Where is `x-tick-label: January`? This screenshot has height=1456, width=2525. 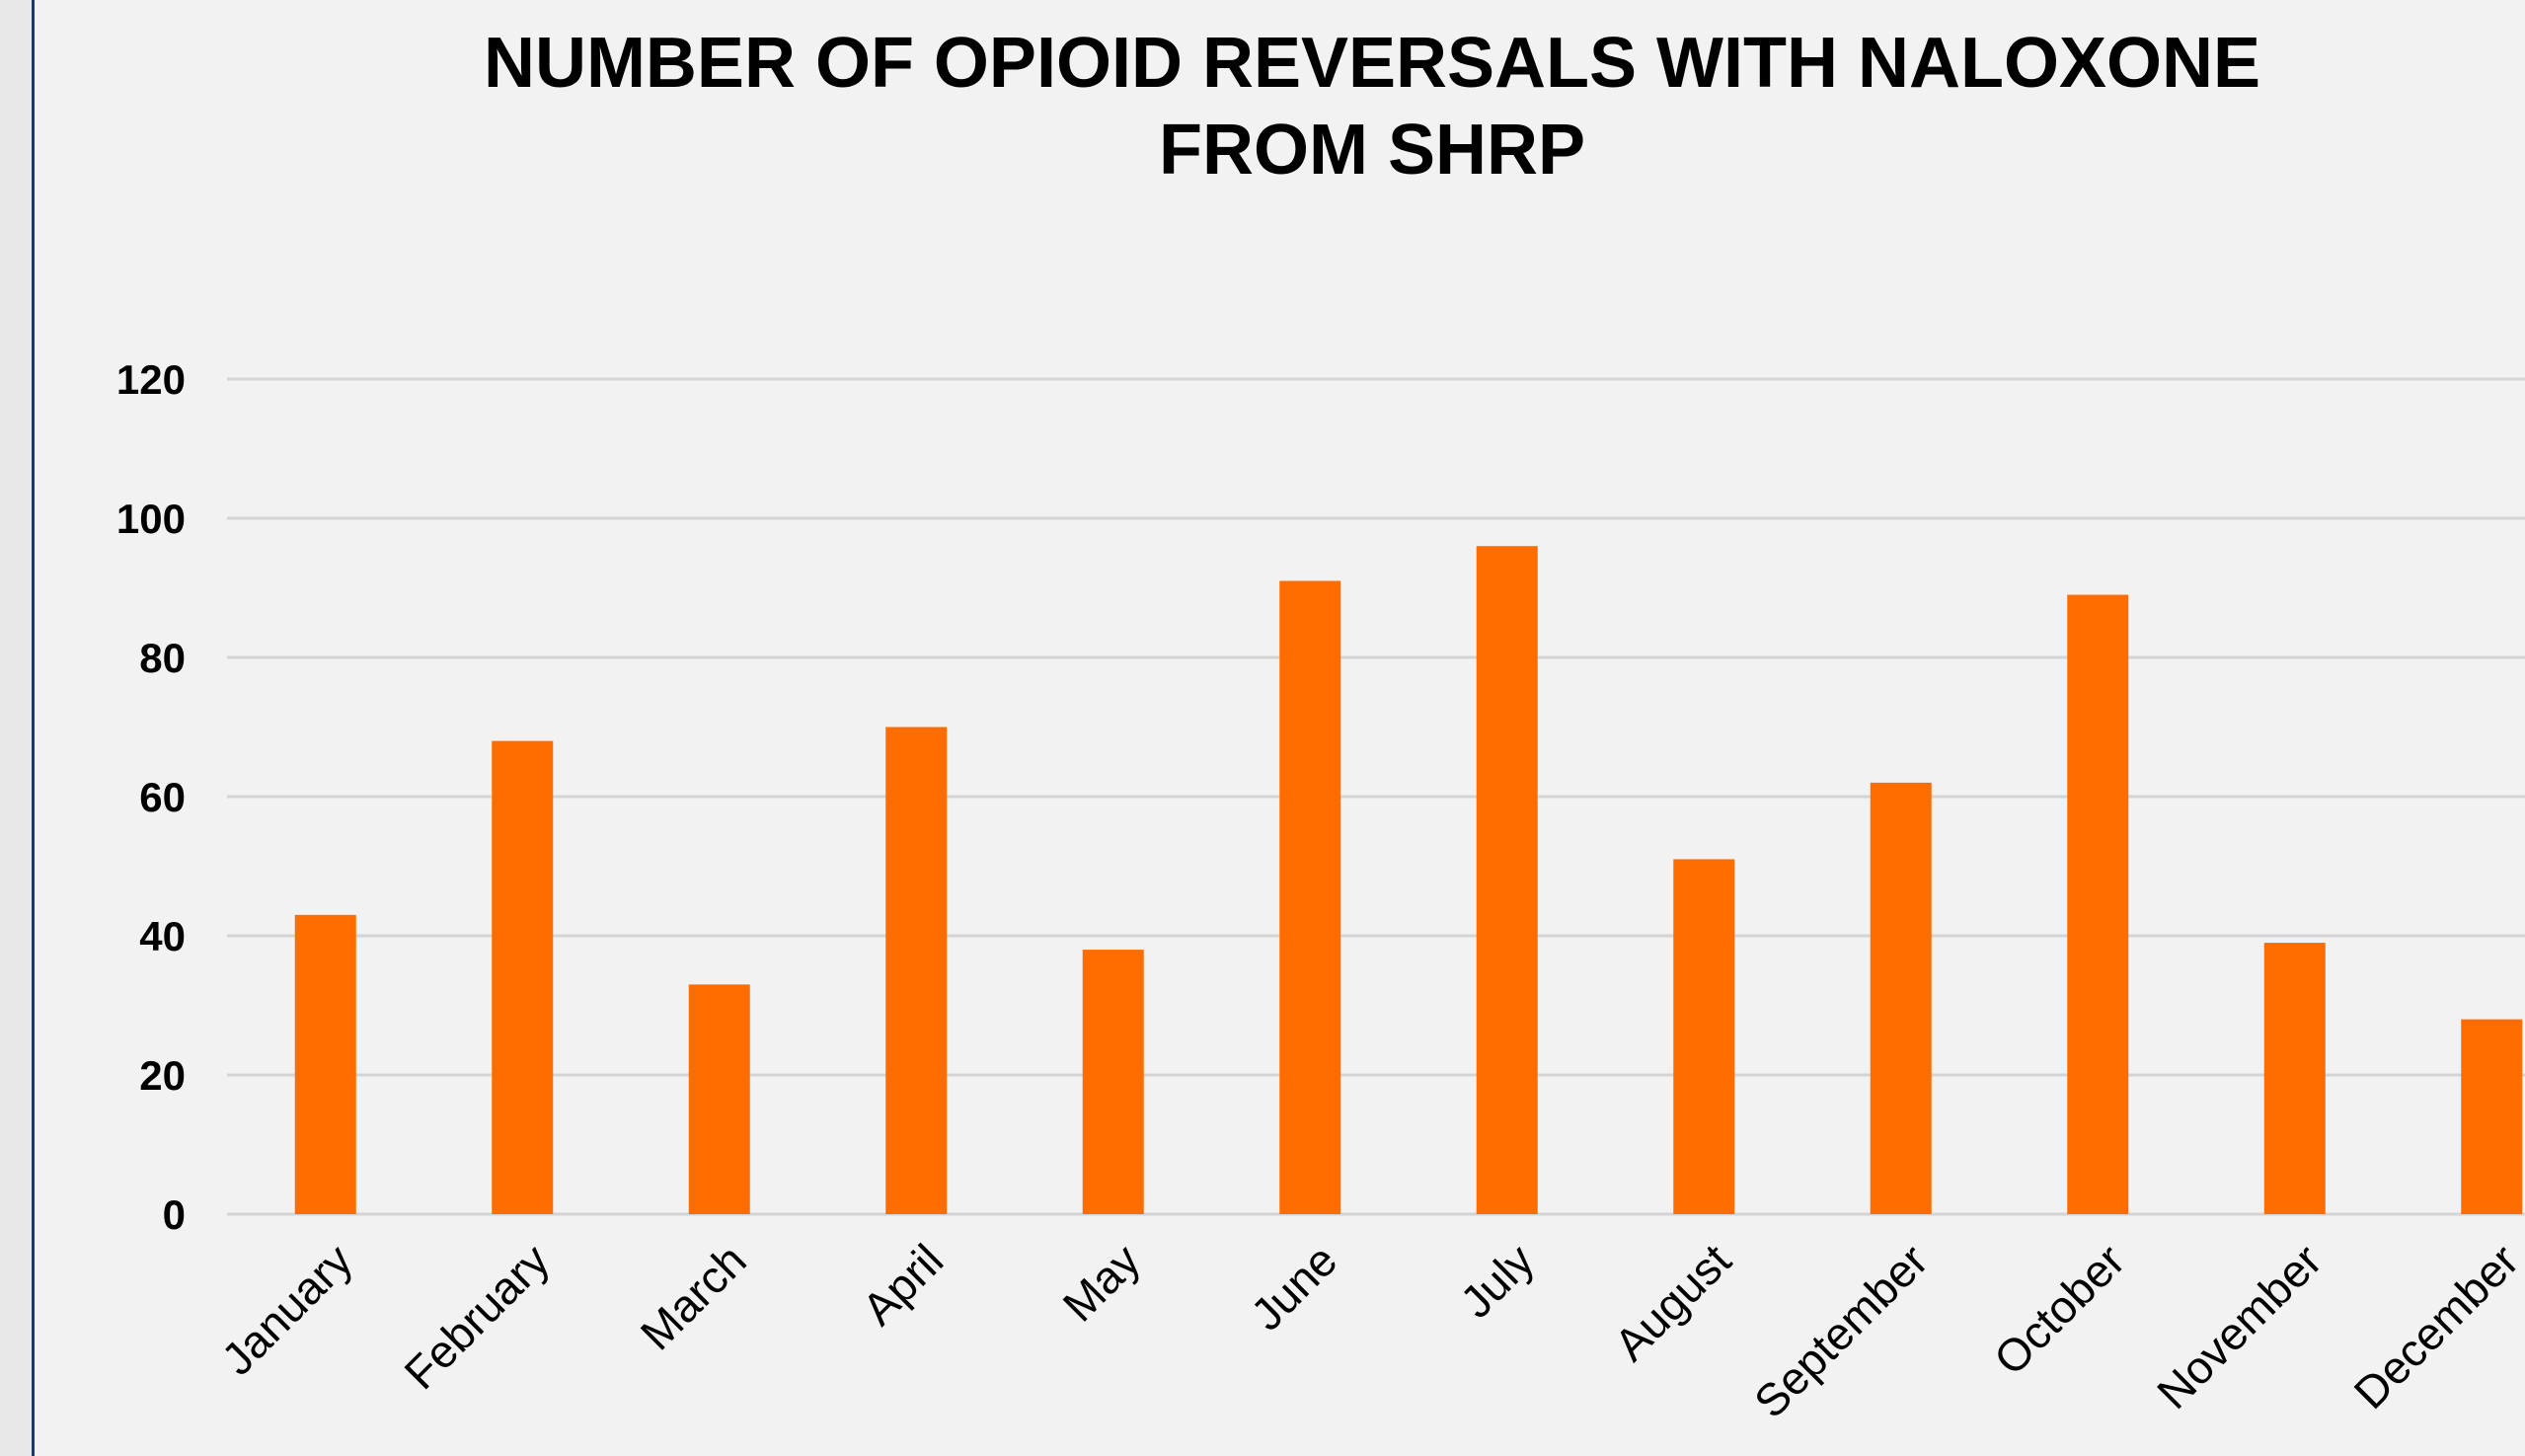
x-tick-label: January is located at coordinates (286, 1309).